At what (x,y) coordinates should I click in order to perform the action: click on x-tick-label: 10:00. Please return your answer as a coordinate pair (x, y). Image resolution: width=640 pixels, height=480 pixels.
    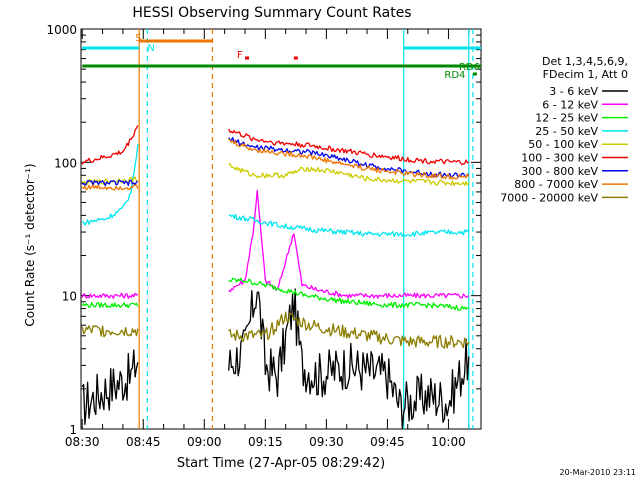
    Looking at the image, I should click on (448, 442).